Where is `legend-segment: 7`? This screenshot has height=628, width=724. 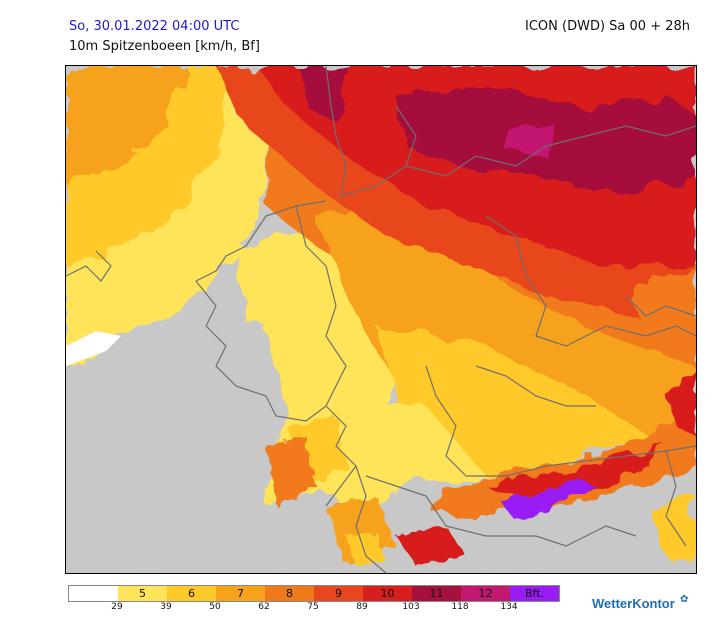 legend-segment: 7 is located at coordinates (240, 593).